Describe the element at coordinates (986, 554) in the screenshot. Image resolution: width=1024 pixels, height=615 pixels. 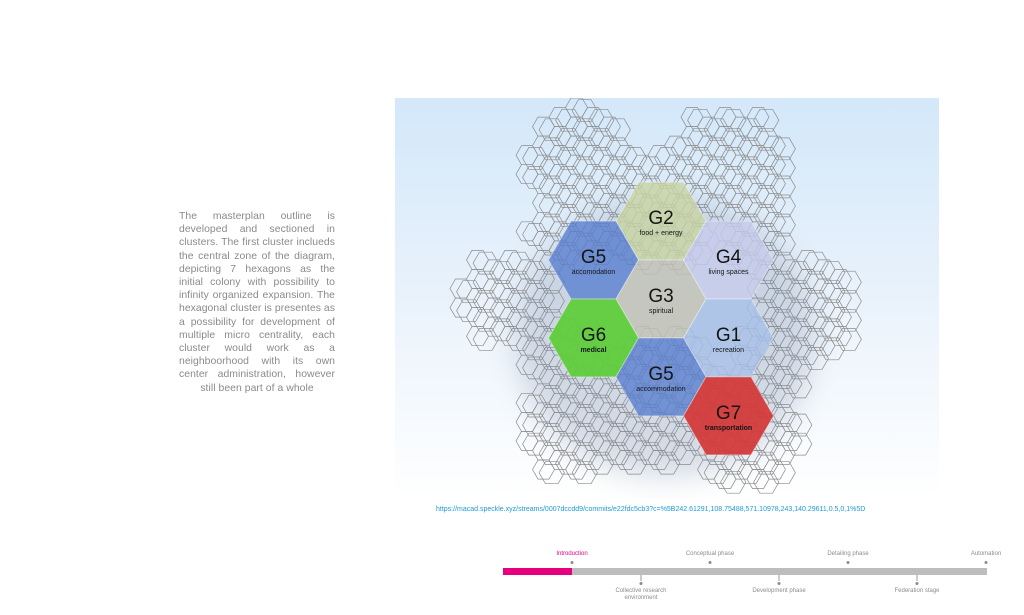
I see `timeline-stage-label: Automation` at that location.